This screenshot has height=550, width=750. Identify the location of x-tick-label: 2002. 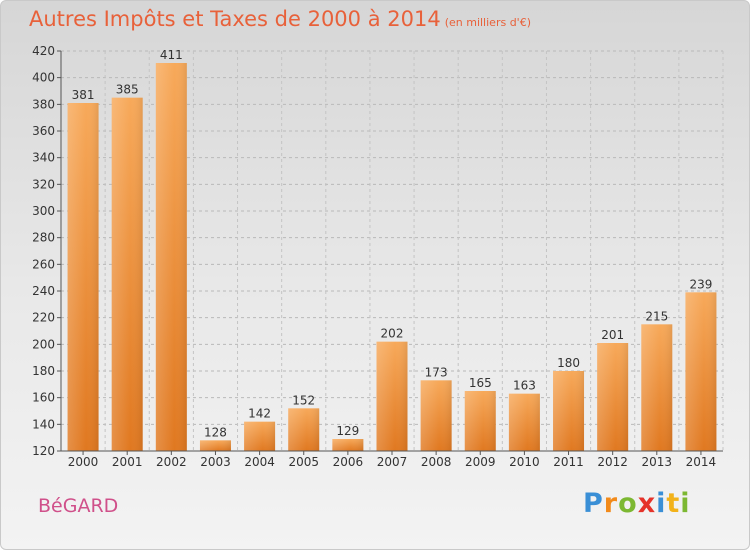
(171, 462).